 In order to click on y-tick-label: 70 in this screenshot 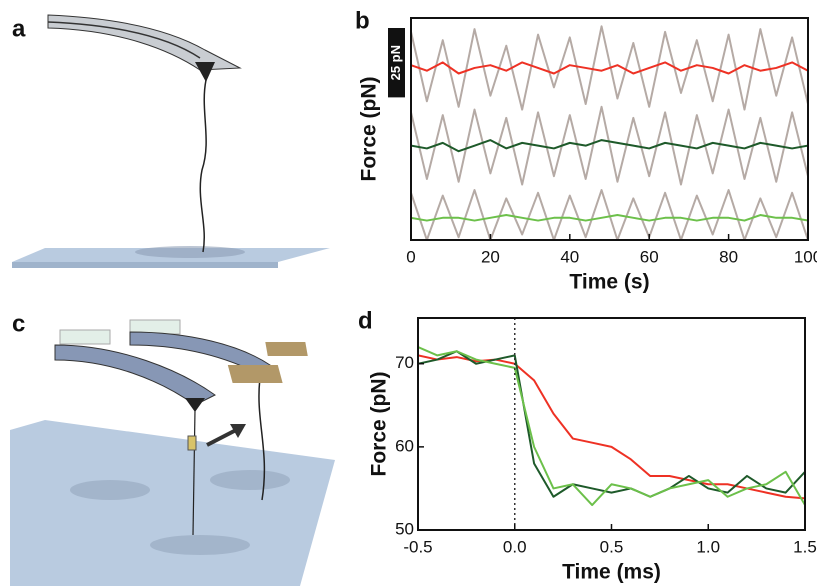, I will do `click(404, 362)`.